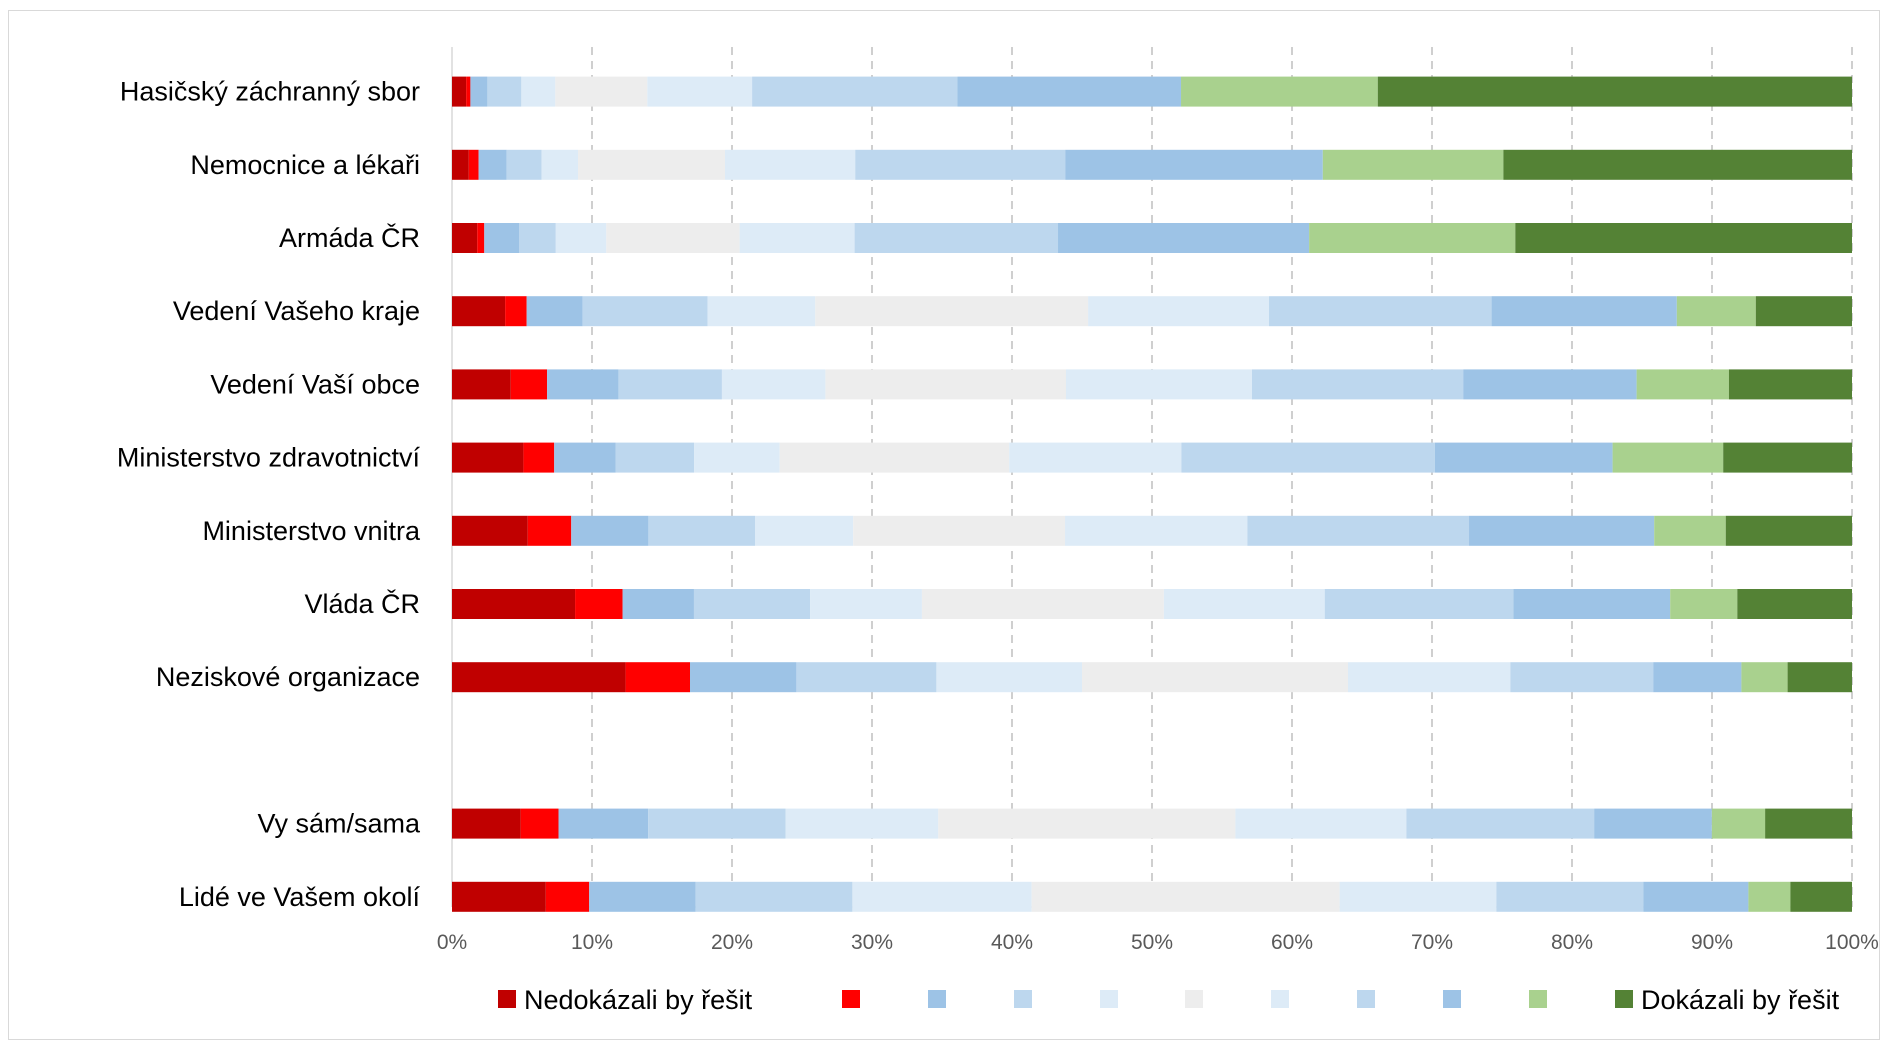  What do you see at coordinates (1292, 942) in the screenshot?
I see `x-tick-label: 60%` at bounding box center [1292, 942].